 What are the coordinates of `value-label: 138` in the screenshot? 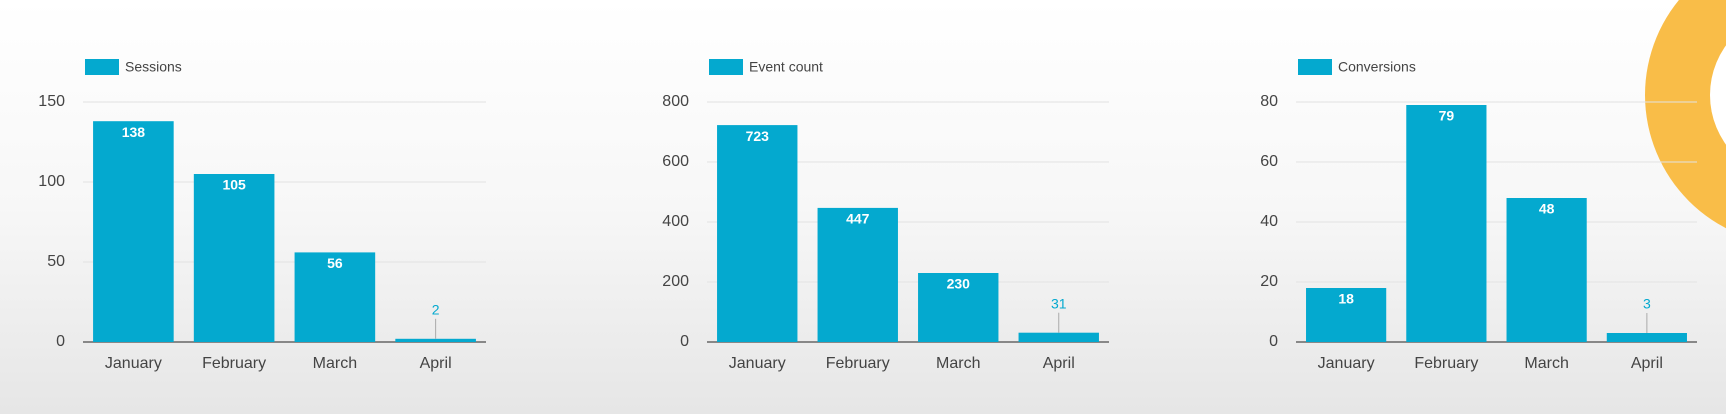 It's located at (134, 132).